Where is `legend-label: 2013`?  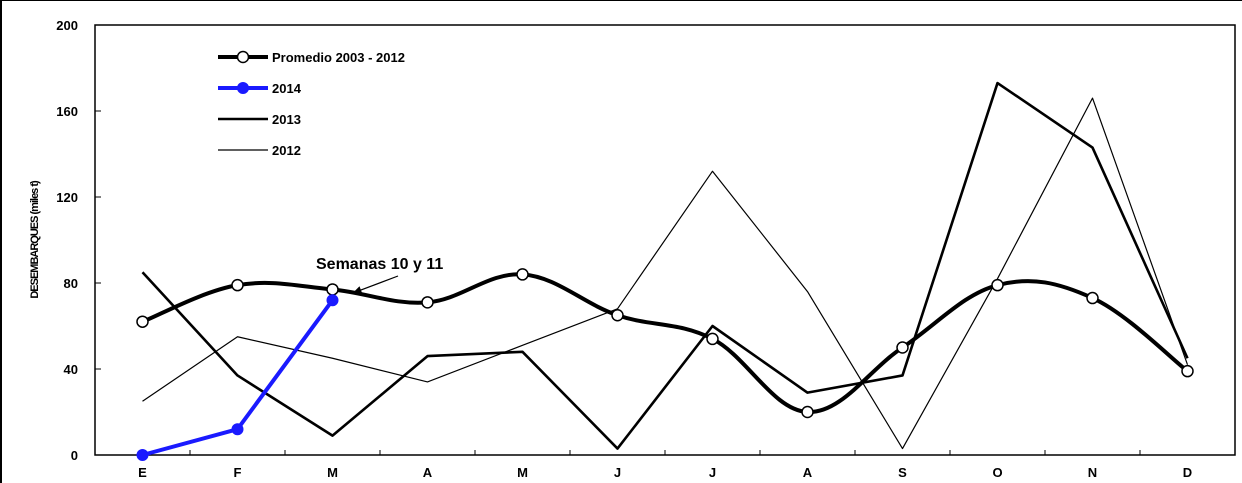 legend-label: 2013 is located at coordinates (286, 119).